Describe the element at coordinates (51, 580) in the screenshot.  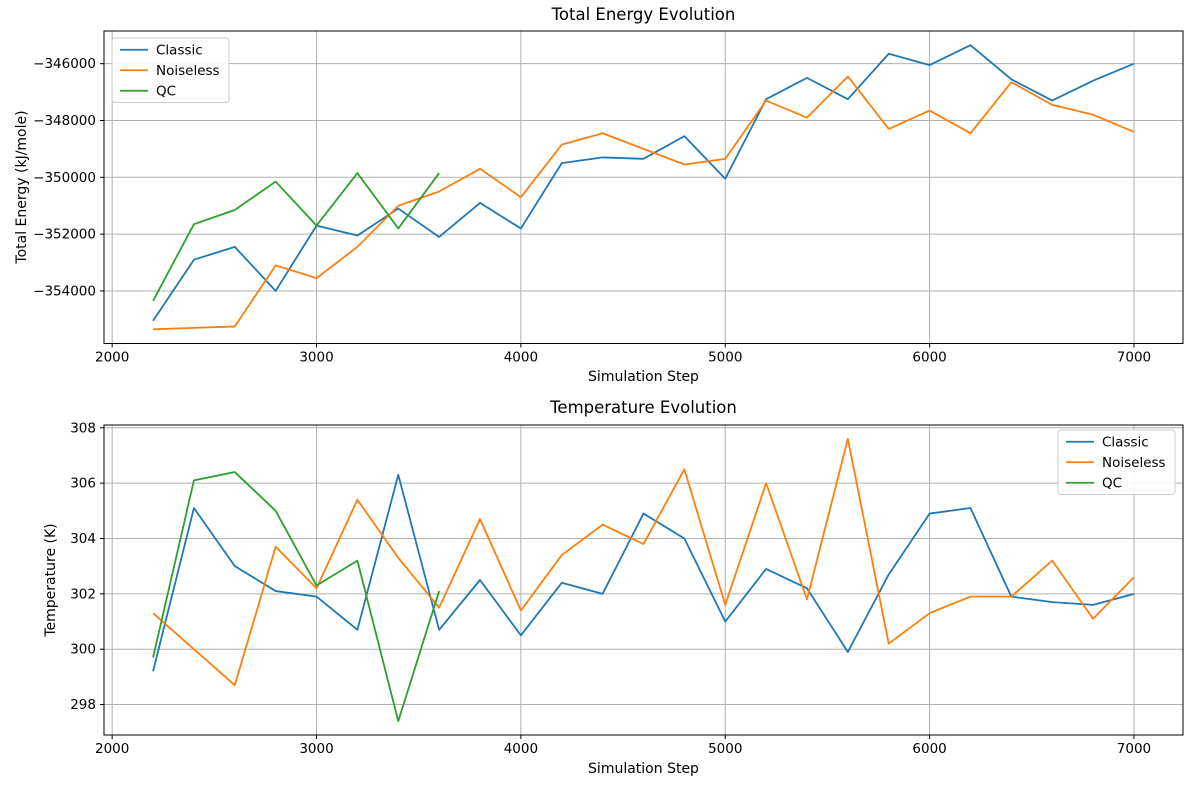
I see `y-axis-label-temperature: Temperature (K)` at that location.